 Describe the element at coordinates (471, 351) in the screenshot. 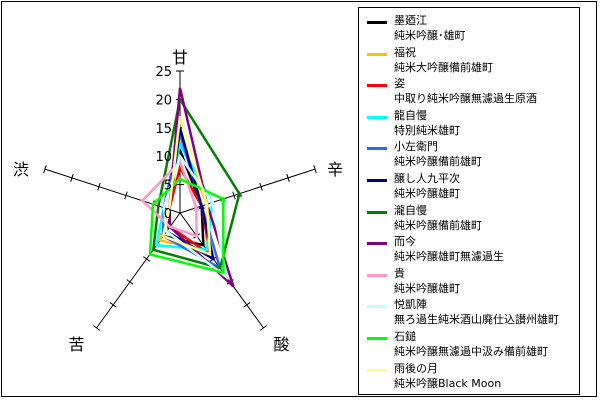

I see `legend-series-subtitle: 純米吟醸無濾過中汲み備前雄町` at that location.